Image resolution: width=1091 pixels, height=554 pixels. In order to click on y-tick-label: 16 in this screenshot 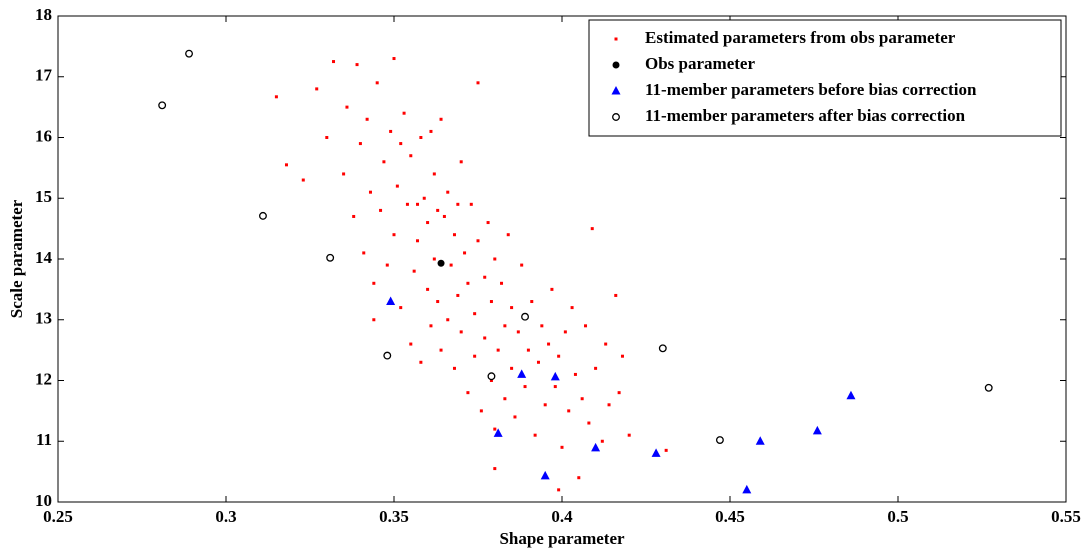, I will do `click(43, 135)`.